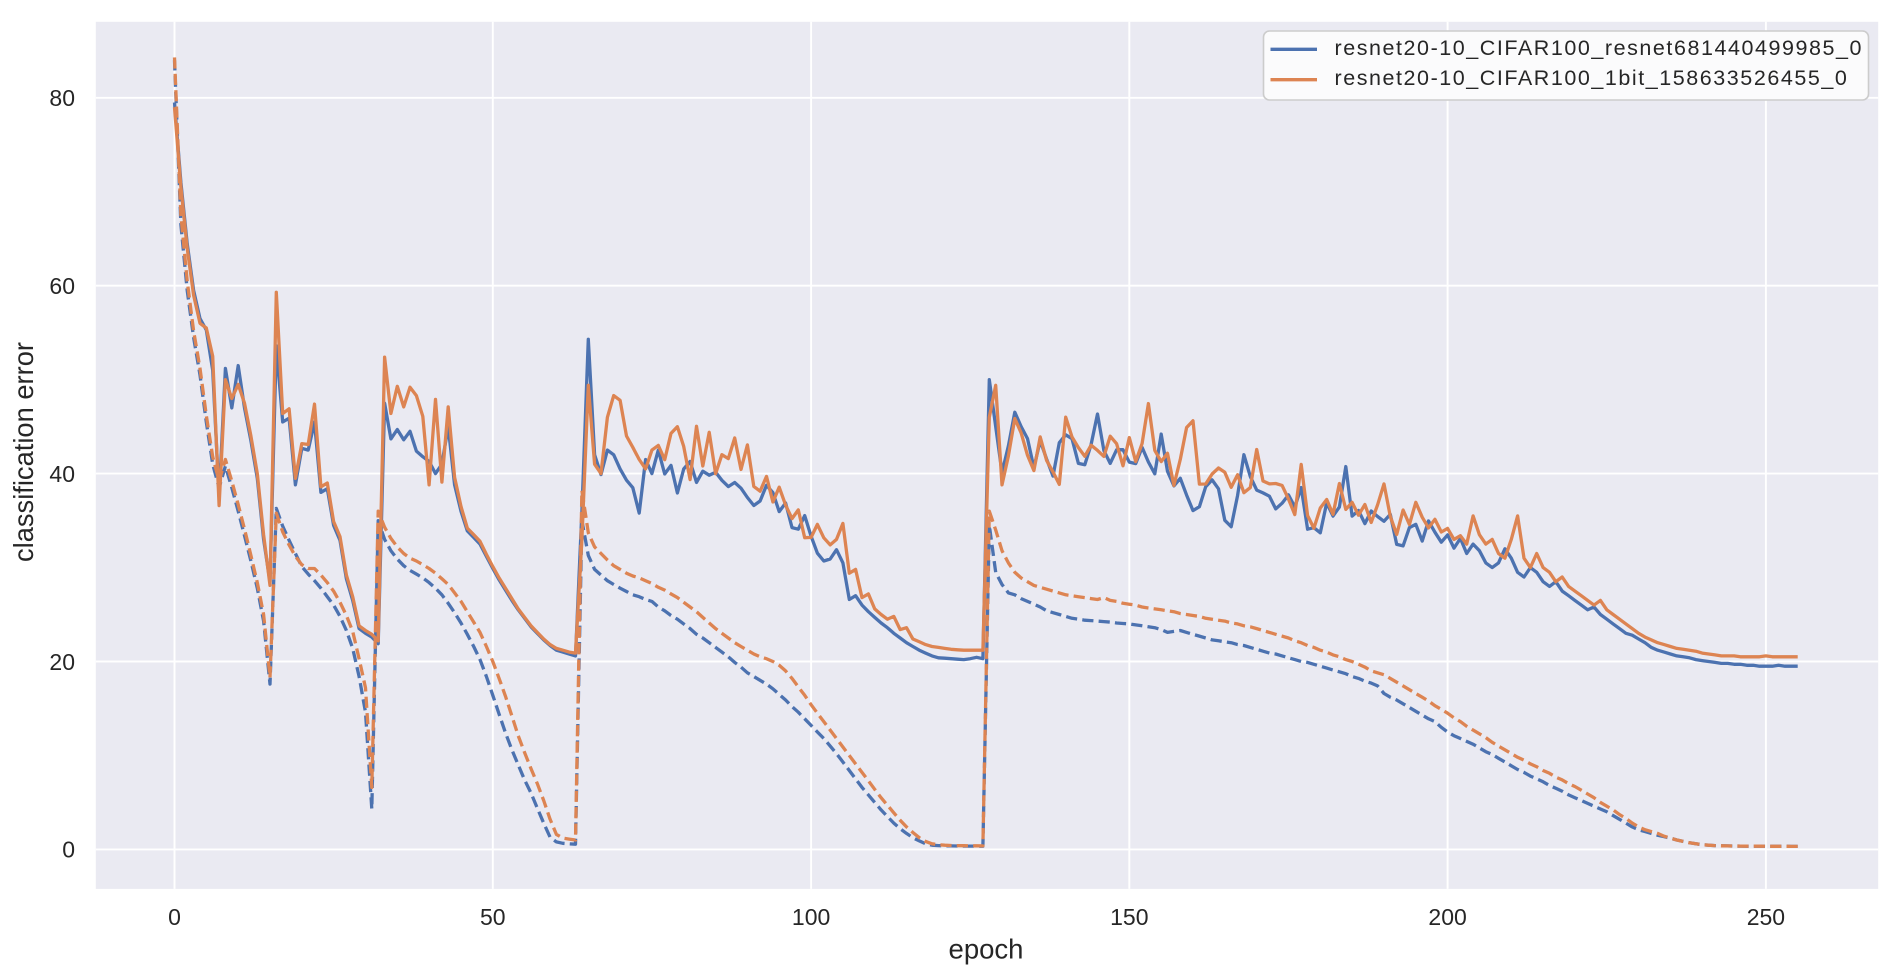 The image size is (1899, 980). Describe the element at coordinates (493, 917) in the screenshot. I see `svg-text: 50` at that location.